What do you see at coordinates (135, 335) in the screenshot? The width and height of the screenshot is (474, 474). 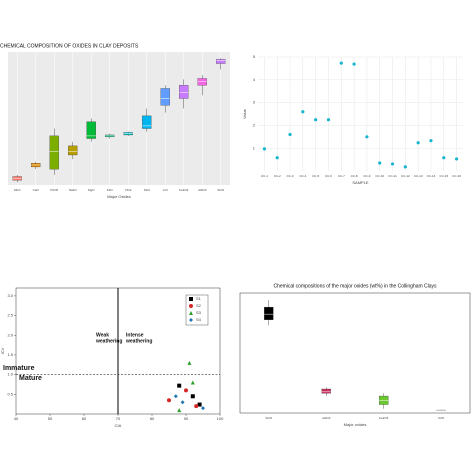 I see `annotation: Intense` at bounding box center [135, 335].